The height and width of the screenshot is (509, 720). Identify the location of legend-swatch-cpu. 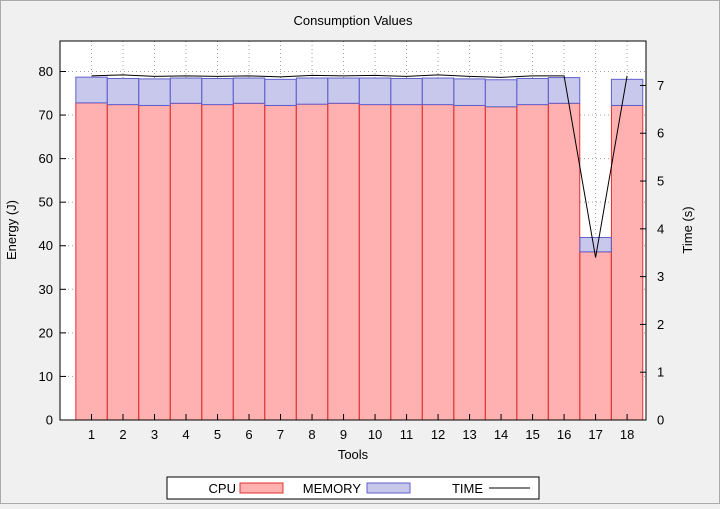
(261, 488).